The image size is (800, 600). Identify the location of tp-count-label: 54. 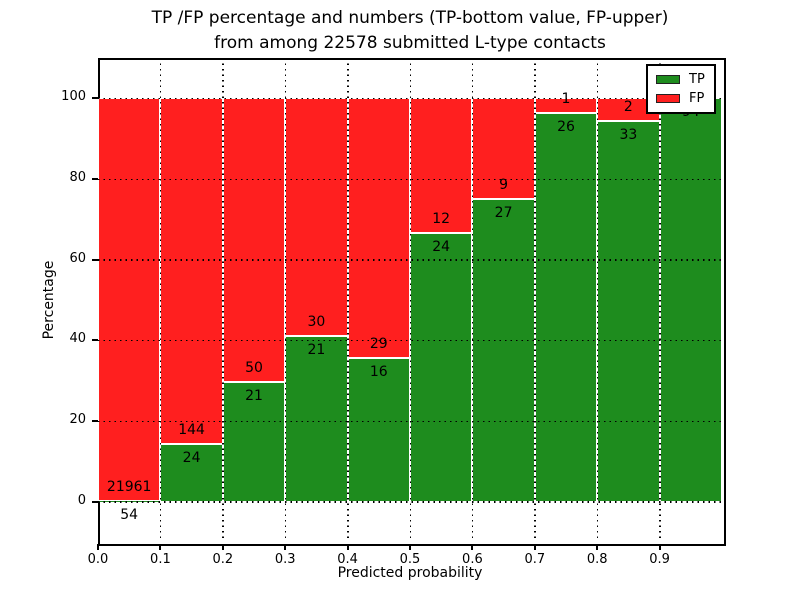
(129, 514).